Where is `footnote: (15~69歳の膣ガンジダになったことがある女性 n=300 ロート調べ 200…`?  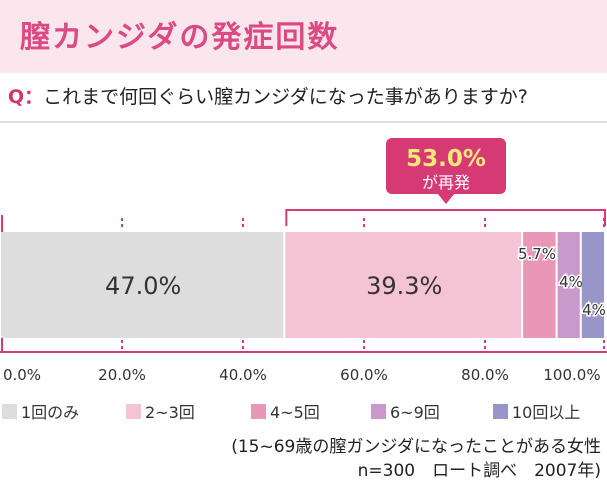
footnote: (15~69歳の膣ガンジダになったことがある女性 n=300 ロート調べ 200… is located at coordinates (416, 459).